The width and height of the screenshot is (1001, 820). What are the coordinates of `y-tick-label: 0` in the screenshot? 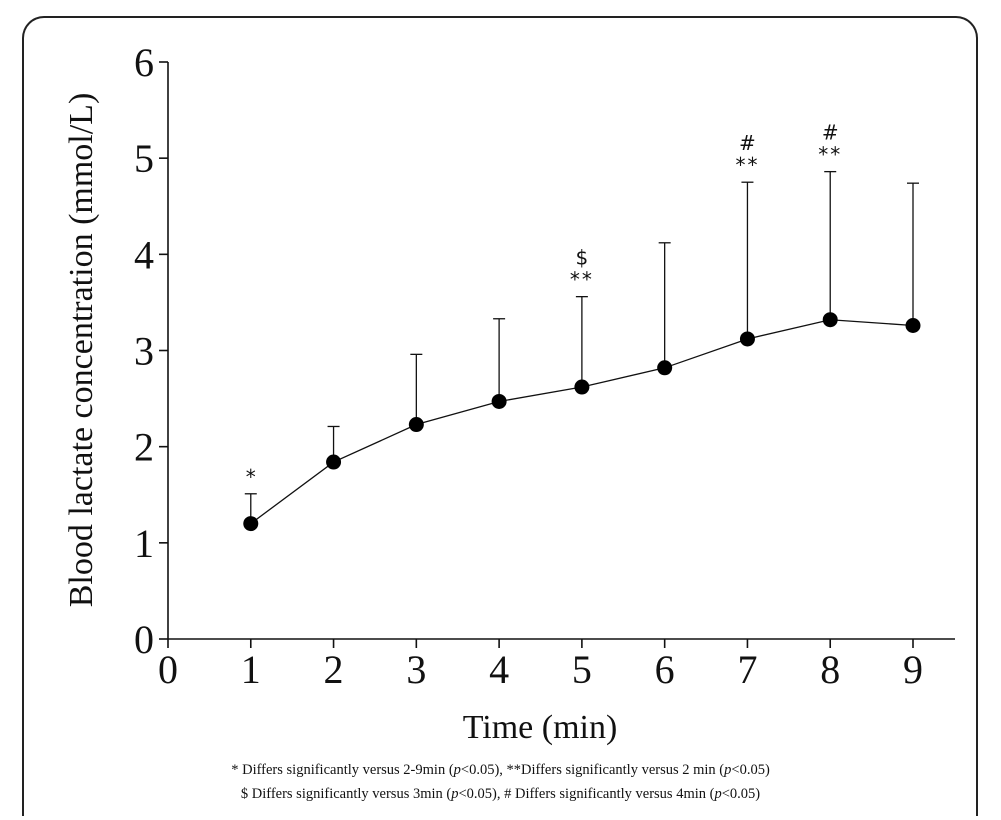 It's located at (144, 639).